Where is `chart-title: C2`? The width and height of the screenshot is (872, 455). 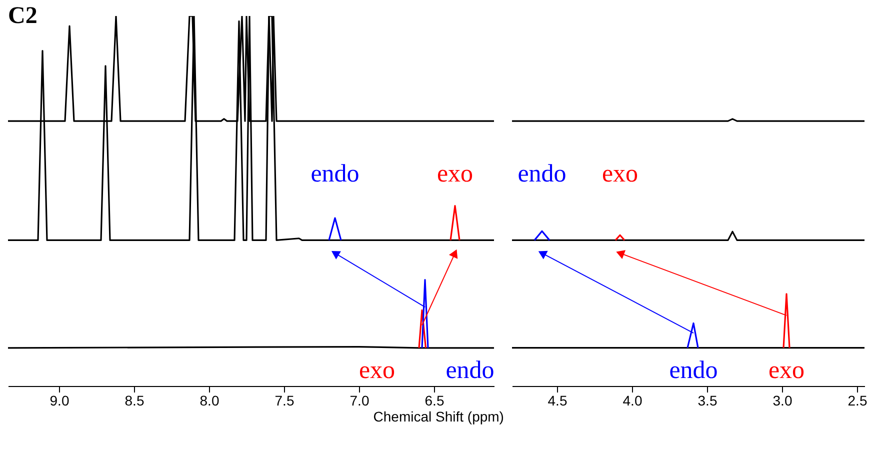 chart-title: C2 is located at coordinates (23, 16).